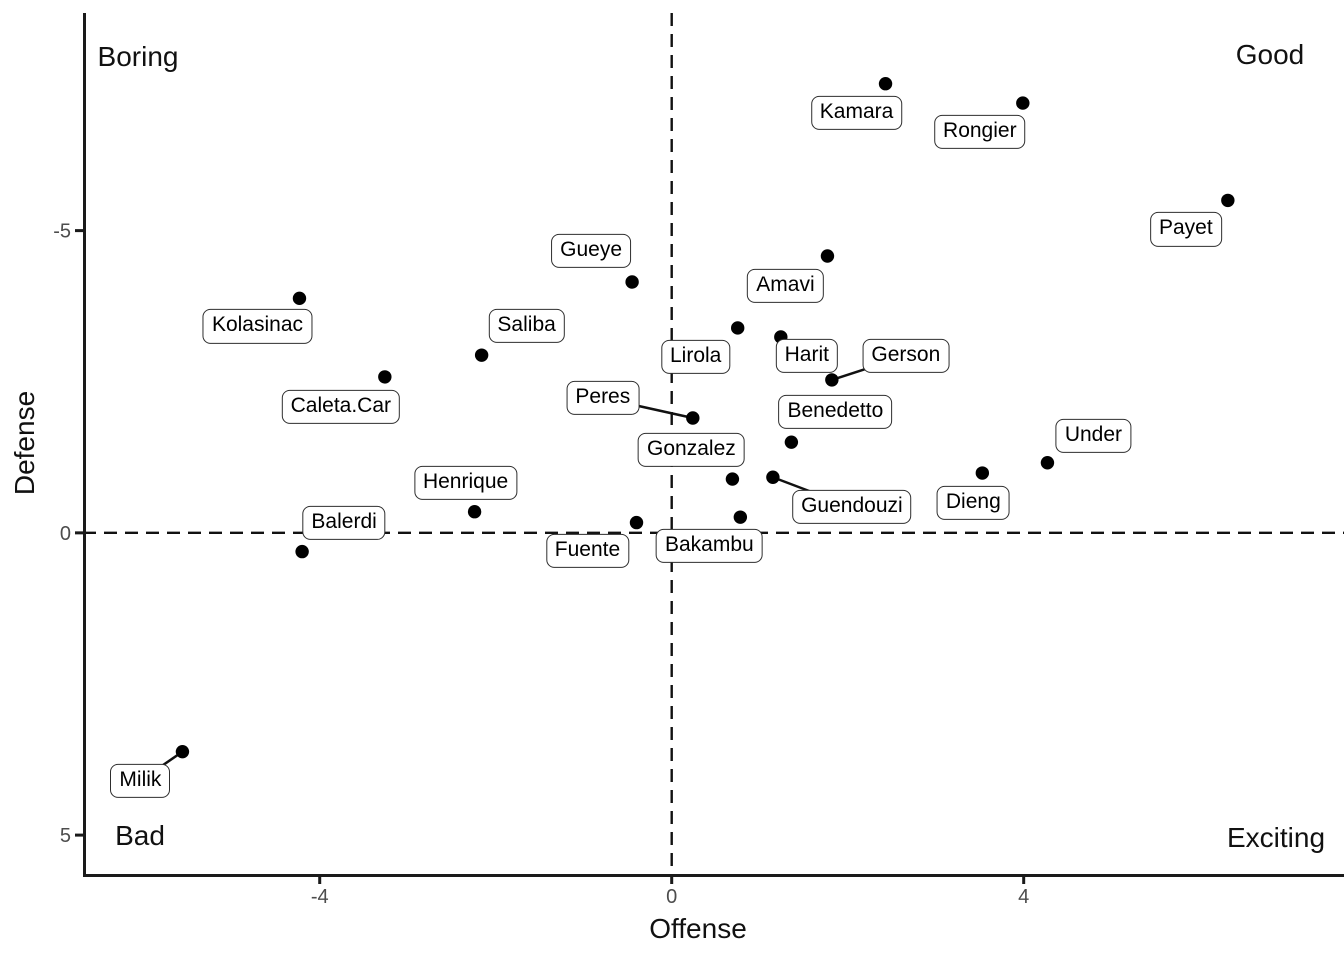 The width and height of the screenshot is (1344, 960). I want to click on data-point-amavi, so click(827, 256).